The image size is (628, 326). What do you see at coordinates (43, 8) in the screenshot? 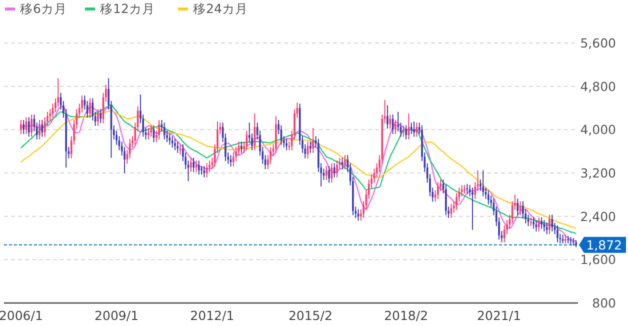
I see `legend-label: 移6カ月` at bounding box center [43, 8].